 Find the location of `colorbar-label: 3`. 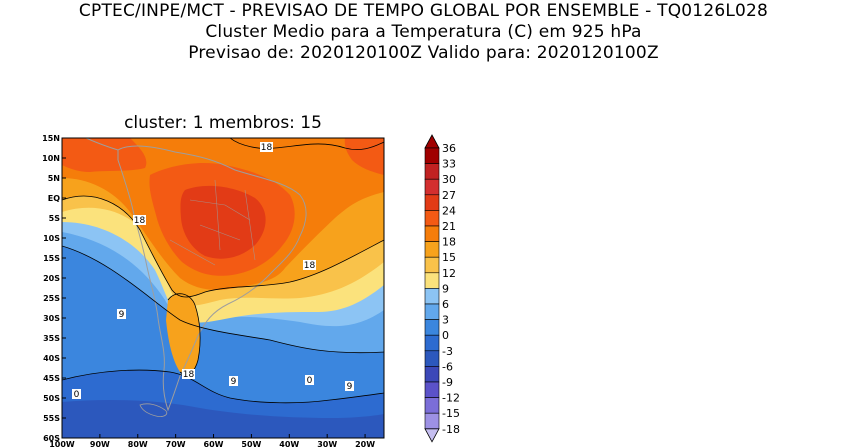

colorbar-label: 3 is located at coordinates (445, 320).